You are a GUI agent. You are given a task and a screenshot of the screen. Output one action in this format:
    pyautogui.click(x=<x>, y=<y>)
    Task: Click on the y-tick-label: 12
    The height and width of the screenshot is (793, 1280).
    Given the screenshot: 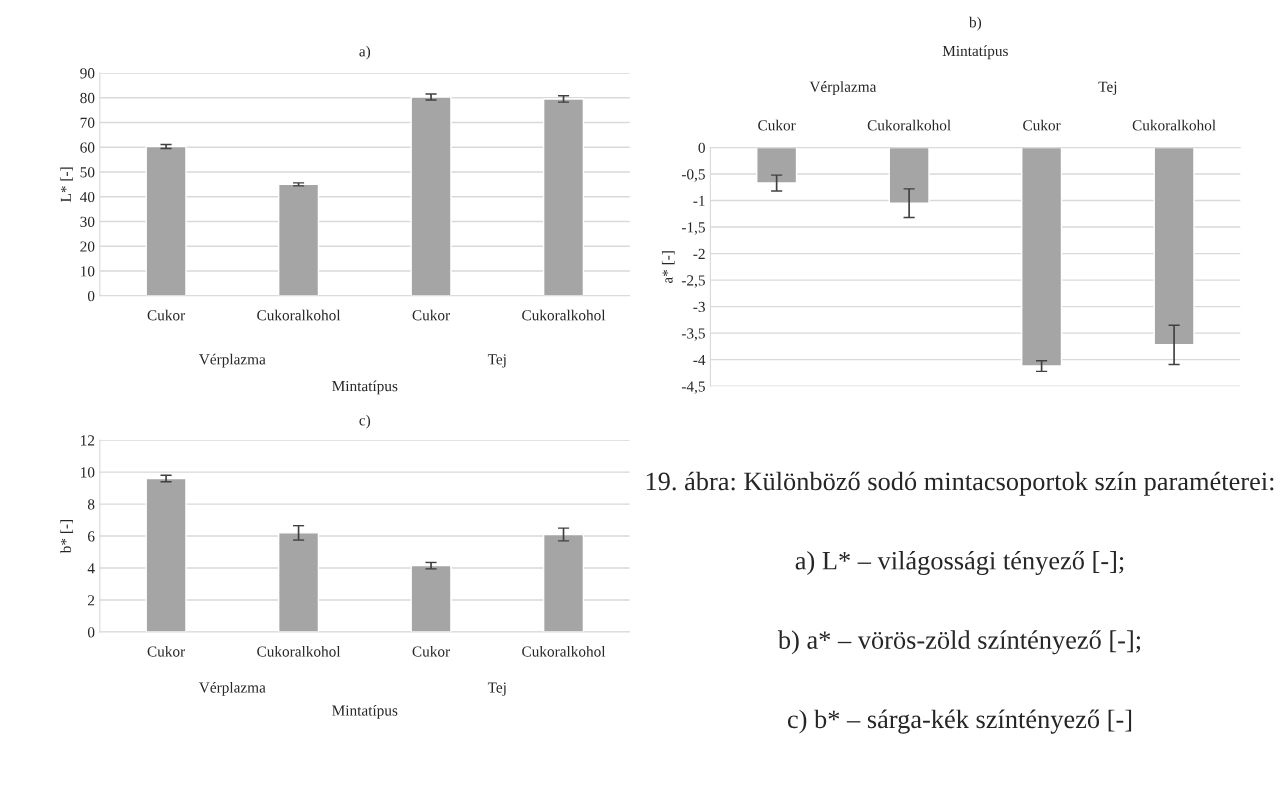 What is the action you would take?
    pyautogui.click(x=88, y=440)
    